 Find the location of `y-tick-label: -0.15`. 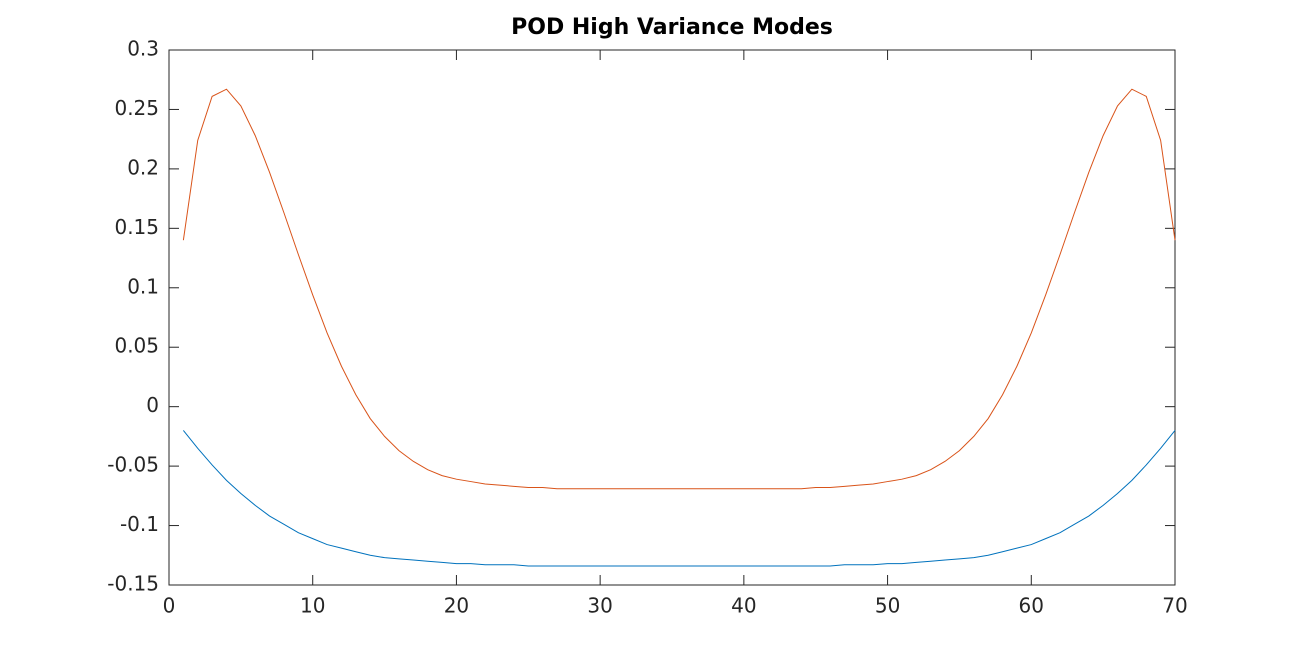

y-tick-label: -0.15 is located at coordinates (133, 584).